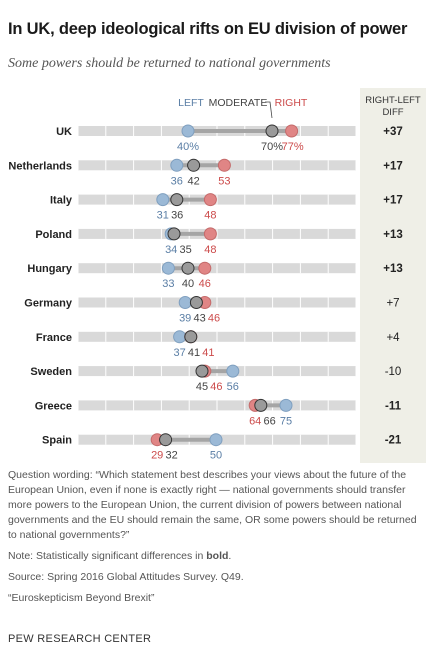 The width and height of the screenshot is (432, 663). What do you see at coordinates (171, 456) in the screenshot?
I see `moderate-value-label: 32` at bounding box center [171, 456].